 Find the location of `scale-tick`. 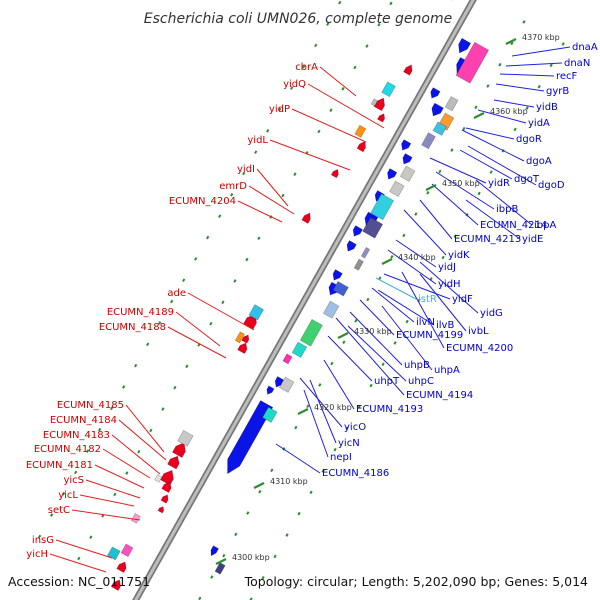

scale-tick is located at coordinates (479, 115).